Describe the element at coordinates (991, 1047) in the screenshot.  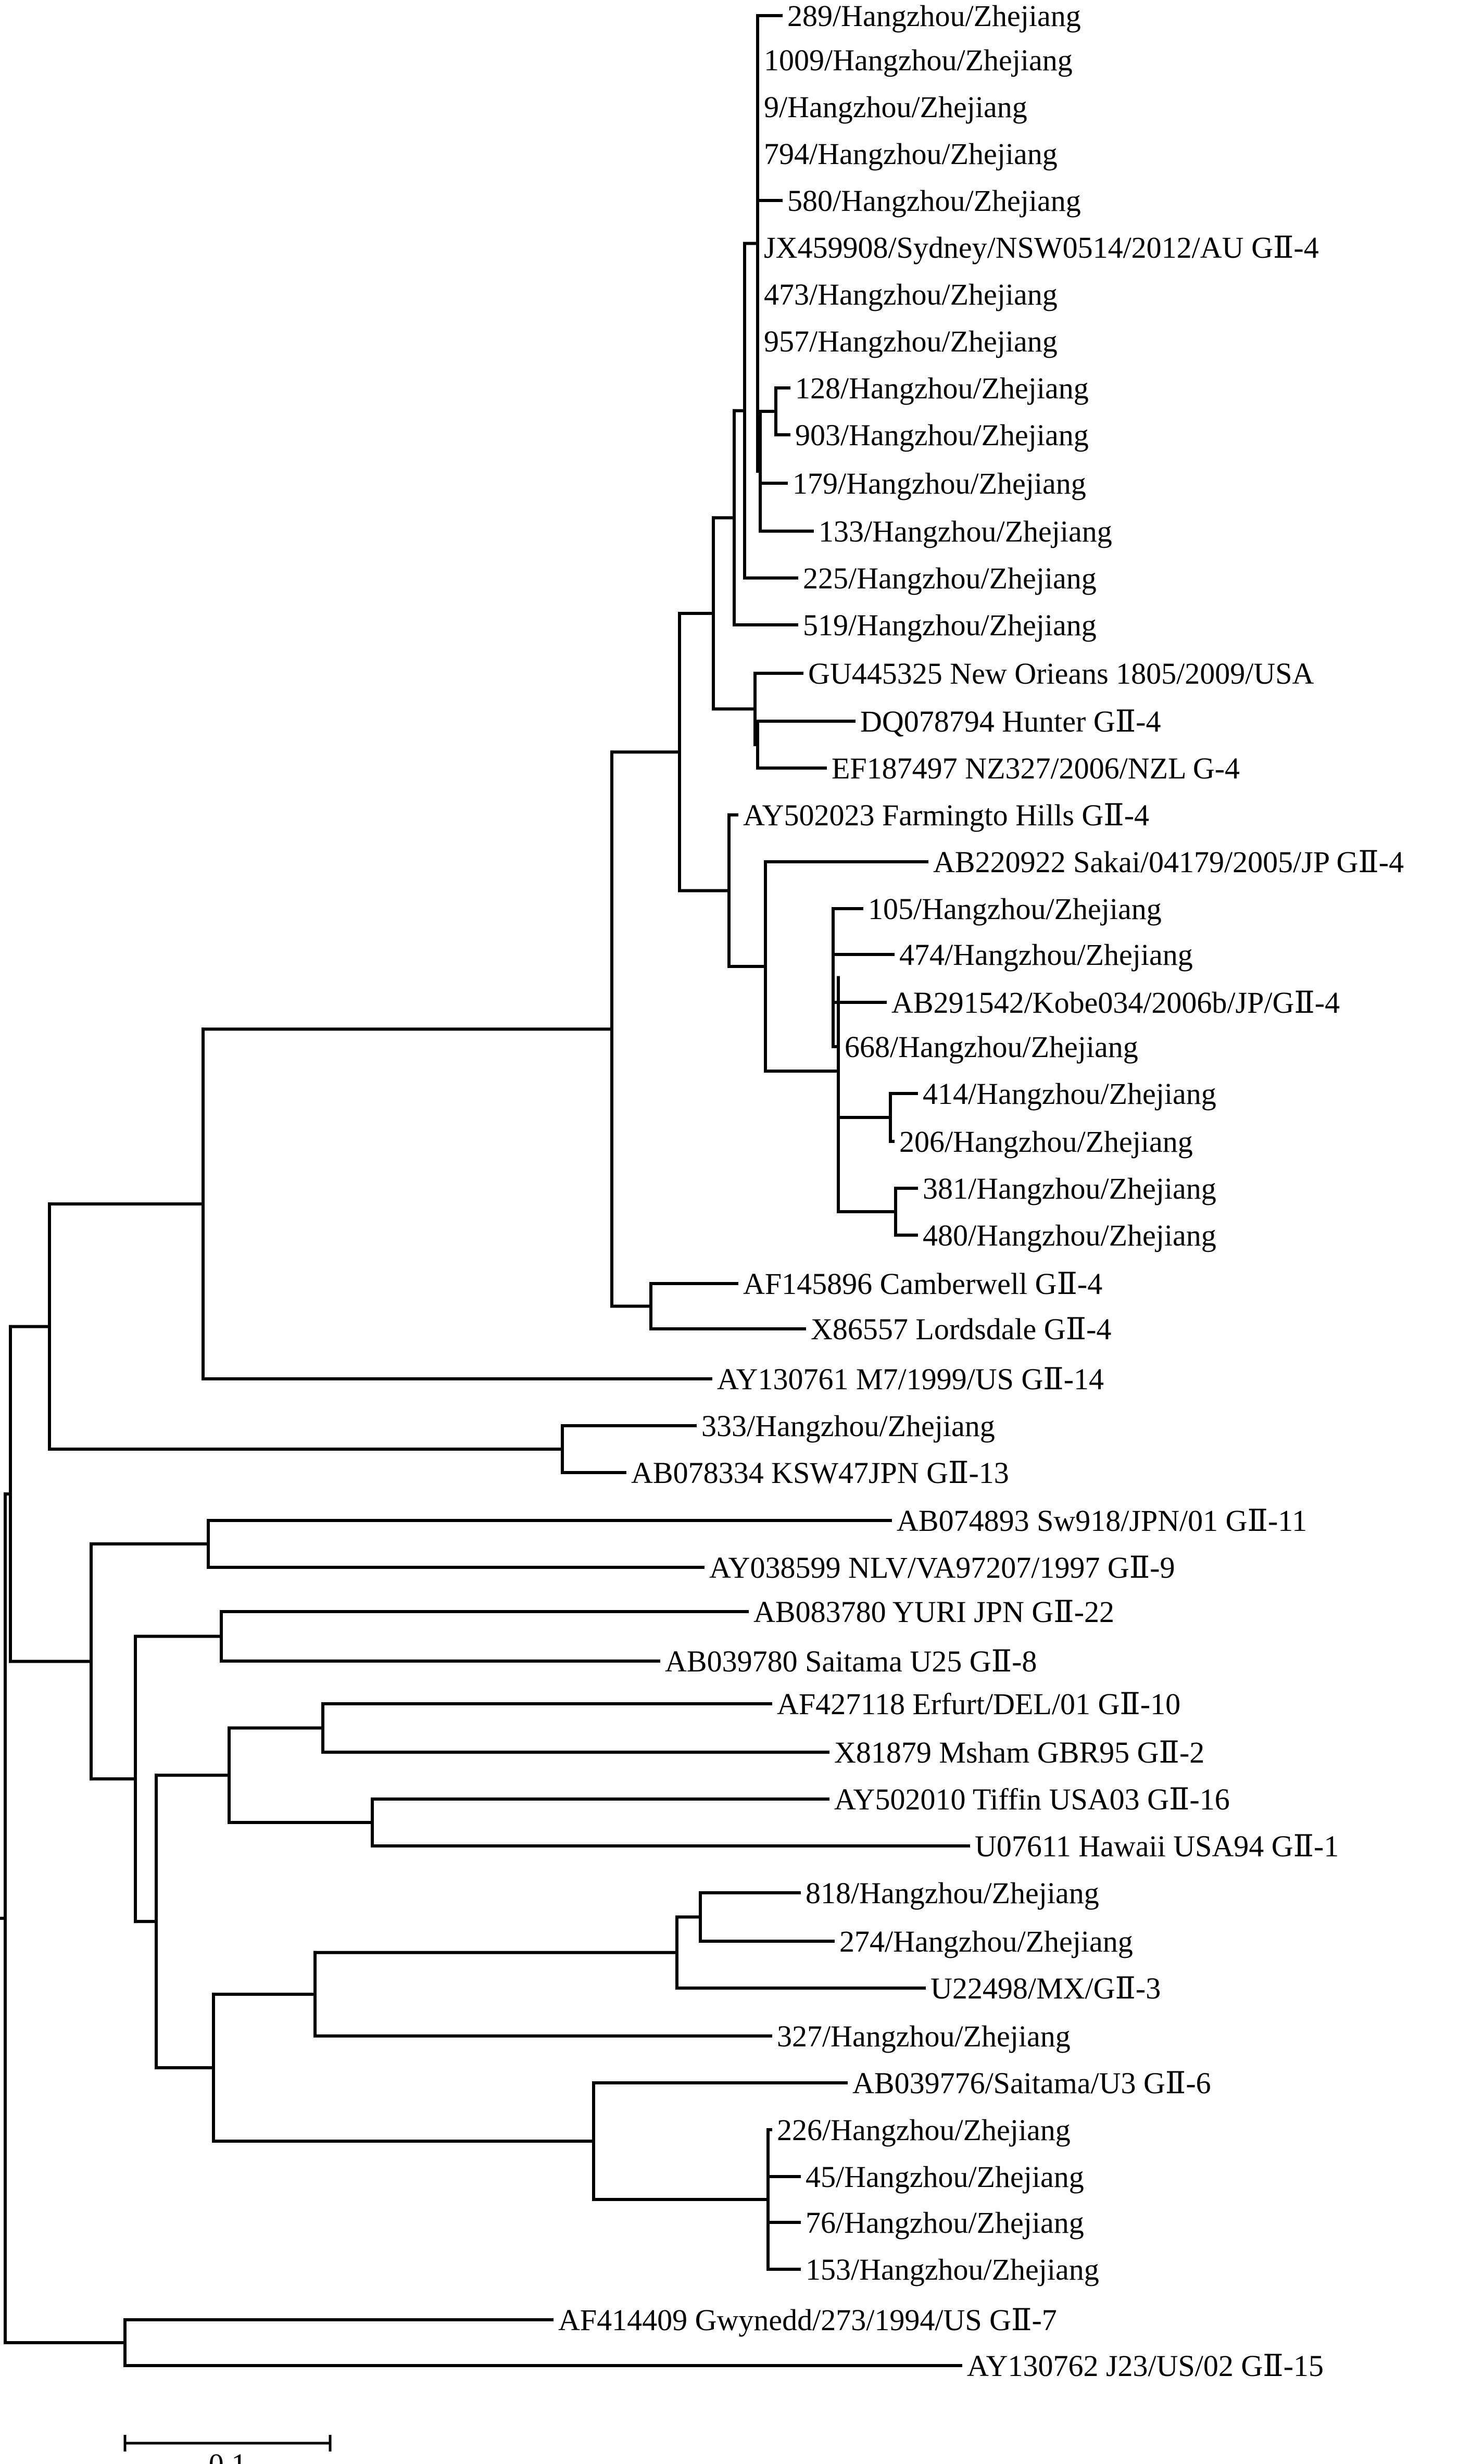
I see `taxon-label: 668/Hangzhou/Zhejiang` at that location.